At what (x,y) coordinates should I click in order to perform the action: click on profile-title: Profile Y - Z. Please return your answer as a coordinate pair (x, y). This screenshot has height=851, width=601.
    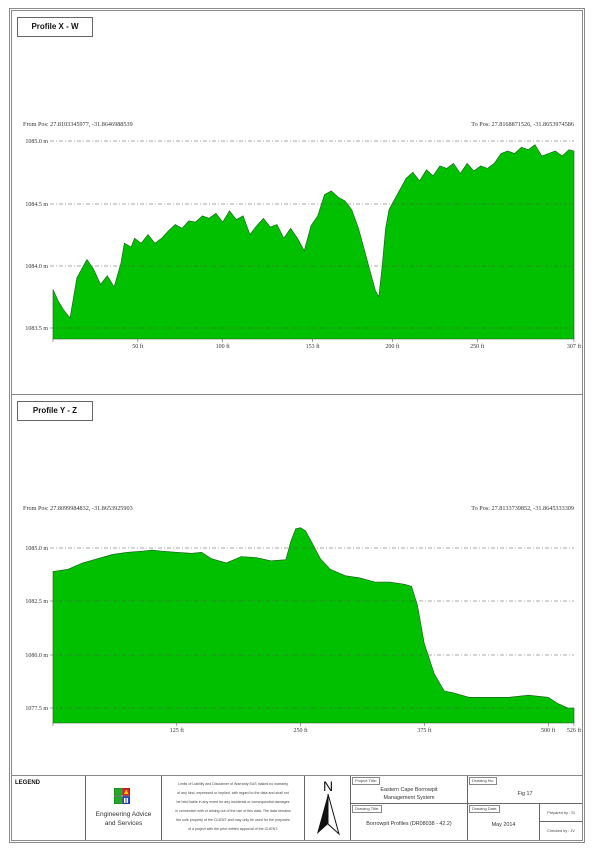
    Looking at the image, I should click on (55, 411).